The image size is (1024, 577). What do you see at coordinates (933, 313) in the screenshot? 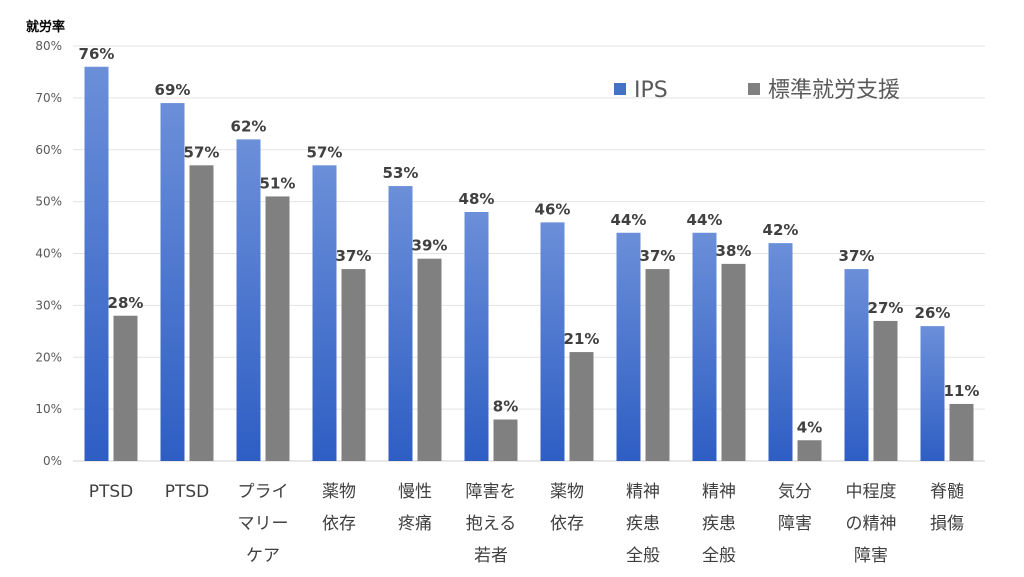
I see `data-label: 26%` at bounding box center [933, 313].